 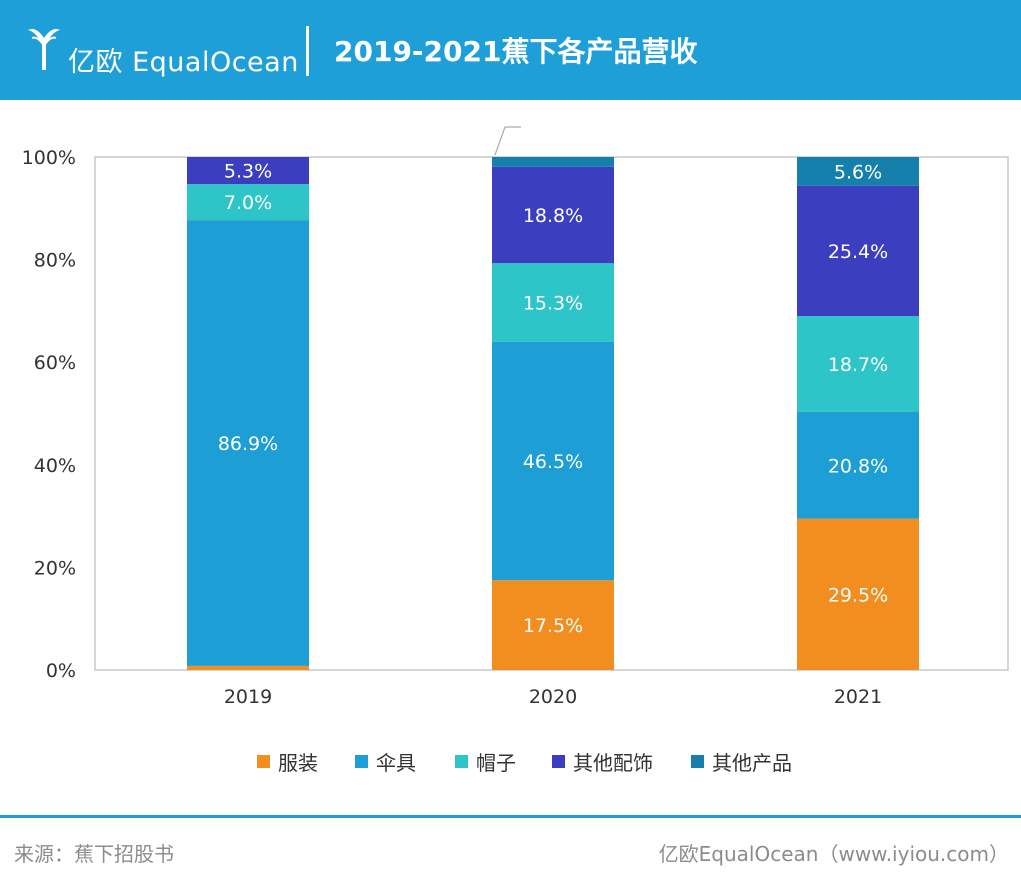 I want to click on bar-segment-服装-2021, so click(x=858, y=594).